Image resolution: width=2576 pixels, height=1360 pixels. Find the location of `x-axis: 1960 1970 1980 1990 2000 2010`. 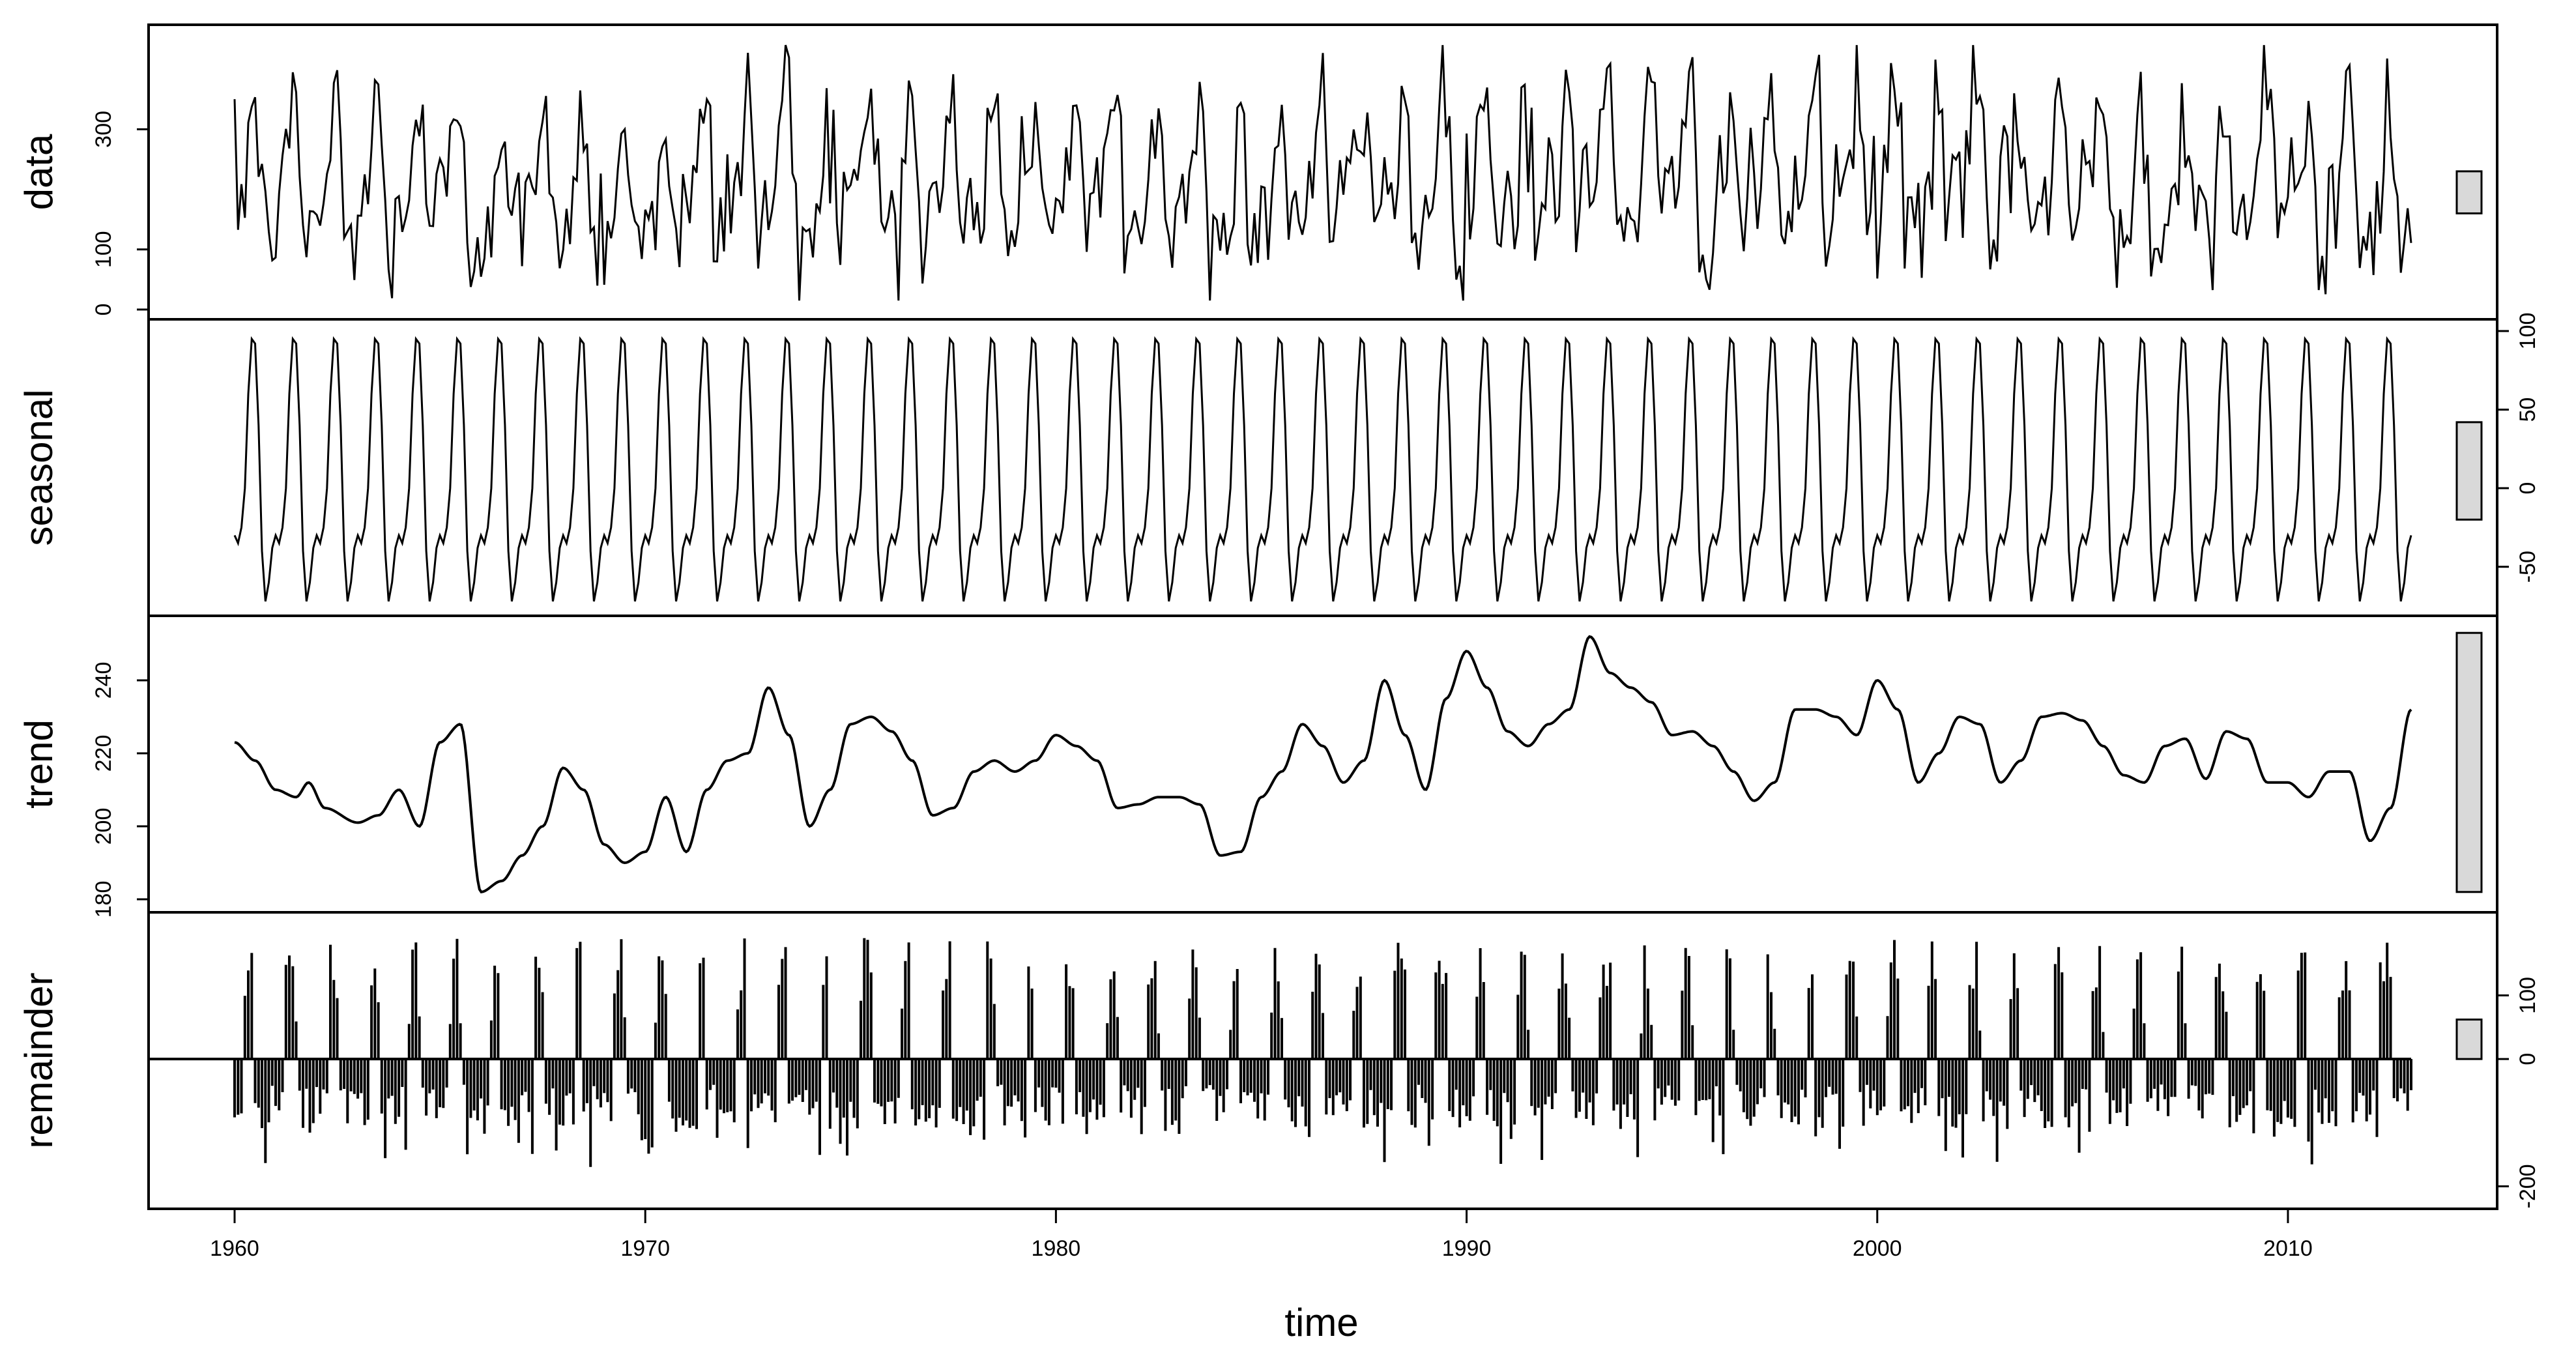

x-axis: 1960 1970 1980 1990 2000 2010 is located at coordinates (1261, 1235).